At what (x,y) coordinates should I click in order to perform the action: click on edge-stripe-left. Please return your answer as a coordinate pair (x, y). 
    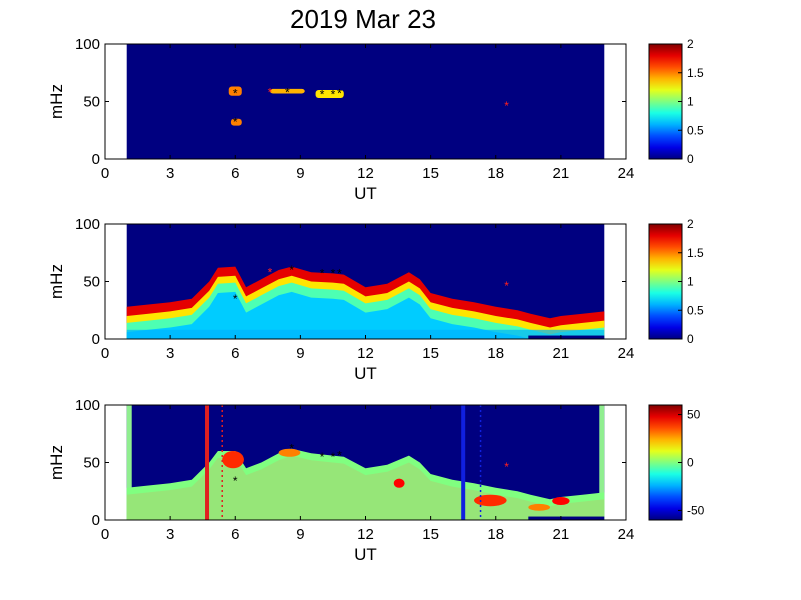
    Looking at the image, I should click on (129, 462).